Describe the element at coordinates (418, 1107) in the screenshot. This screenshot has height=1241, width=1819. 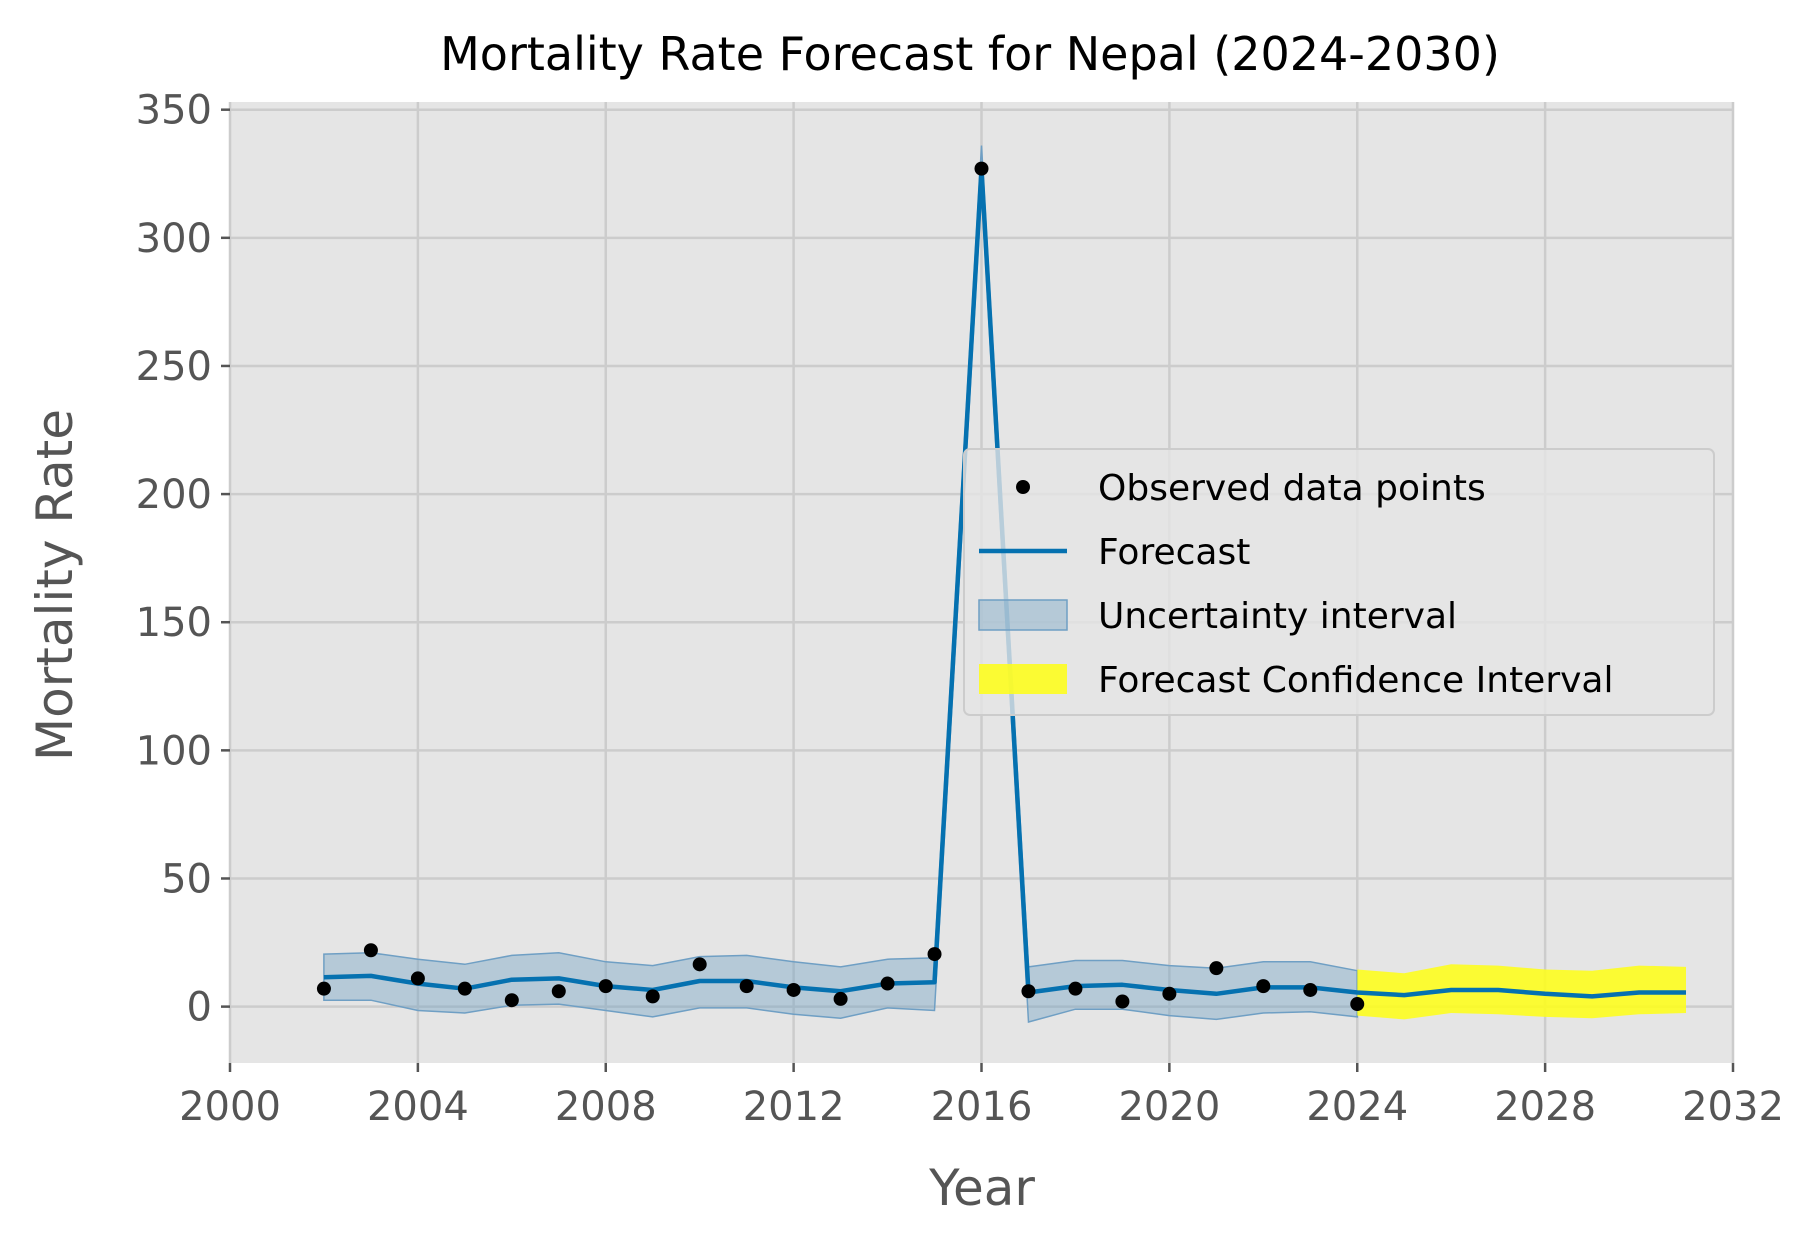
I see `x-tick-label: 2004` at that location.